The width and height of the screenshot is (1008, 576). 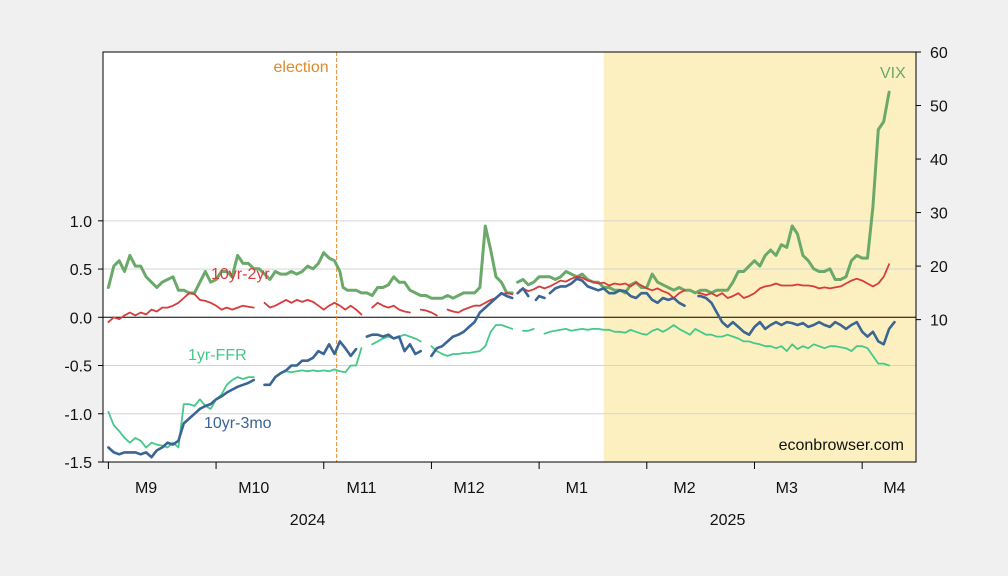 What do you see at coordinates (78, 463) in the screenshot?
I see `left-tick-label: -1.5` at bounding box center [78, 463].